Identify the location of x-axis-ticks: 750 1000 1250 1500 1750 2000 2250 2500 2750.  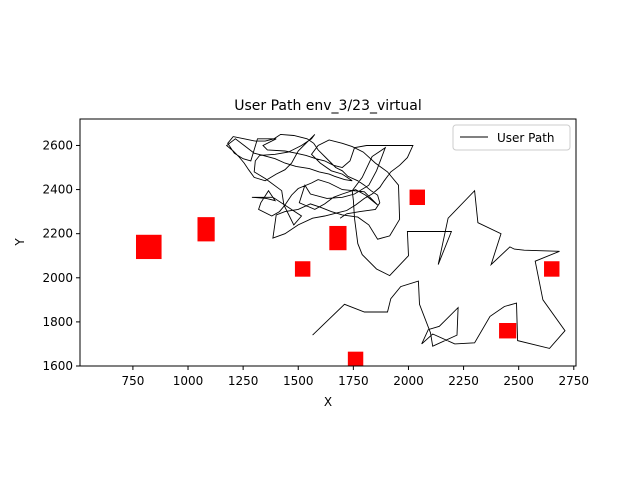
(355, 377).